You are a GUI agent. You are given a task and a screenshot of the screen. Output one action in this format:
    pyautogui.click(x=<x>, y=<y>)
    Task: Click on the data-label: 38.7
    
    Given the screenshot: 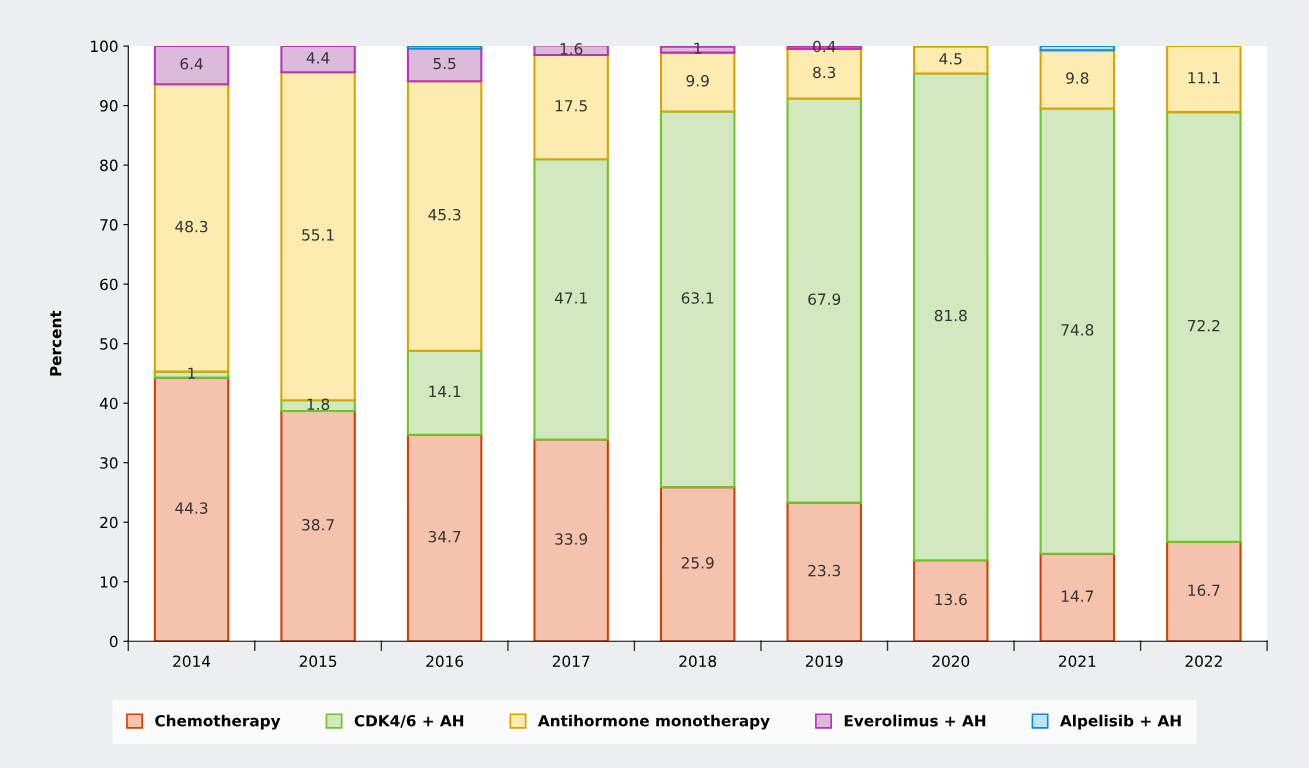 What is the action you would take?
    pyautogui.click(x=318, y=524)
    